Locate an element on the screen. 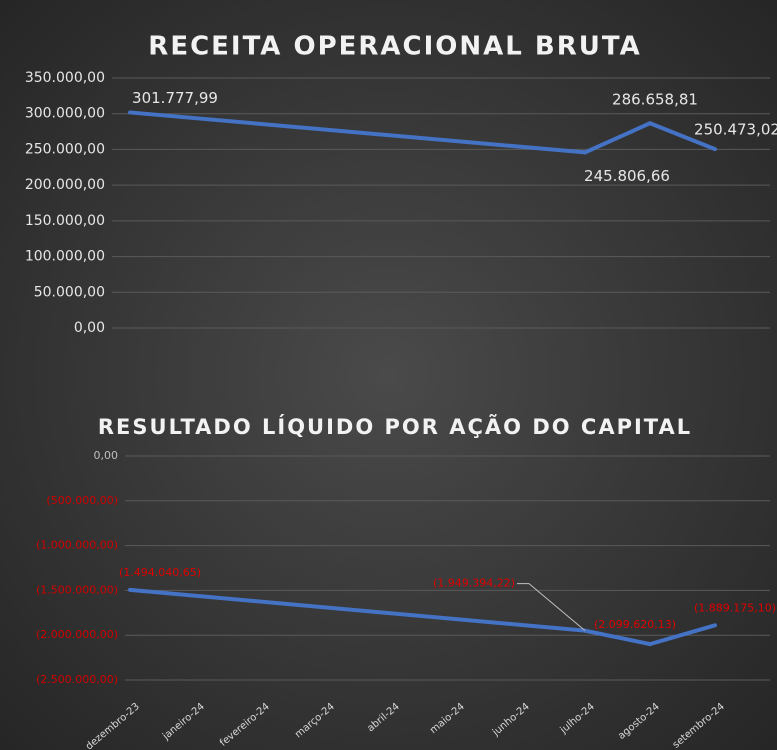  y-tick-label: 350.000,00 is located at coordinates (65, 78).